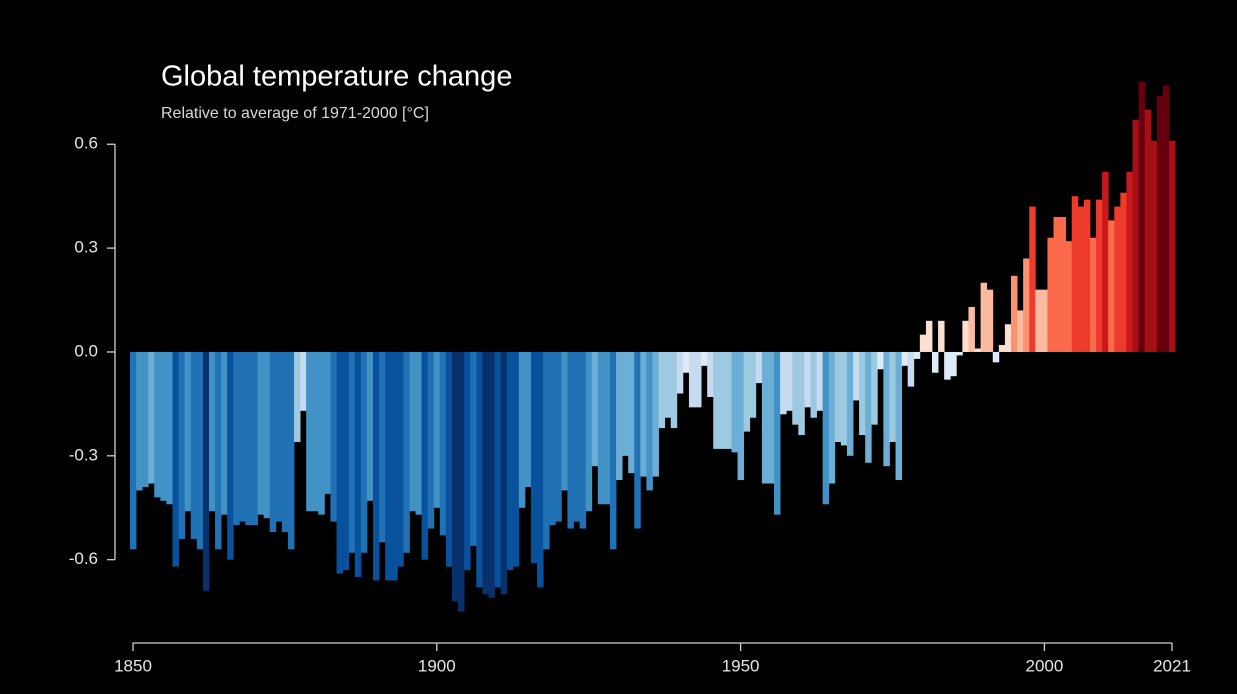 The image size is (1237, 694). Describe the element at coordinates (133, 665) in the screenshot. I see `x-tick-label: 1850` at that location.